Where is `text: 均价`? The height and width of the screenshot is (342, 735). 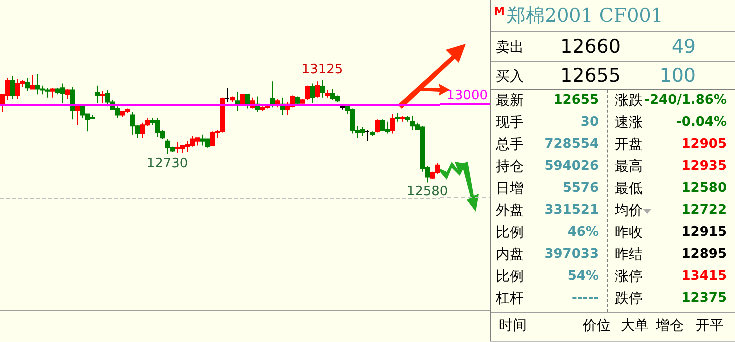 text: 均价 is located at coordinates (629, 211).